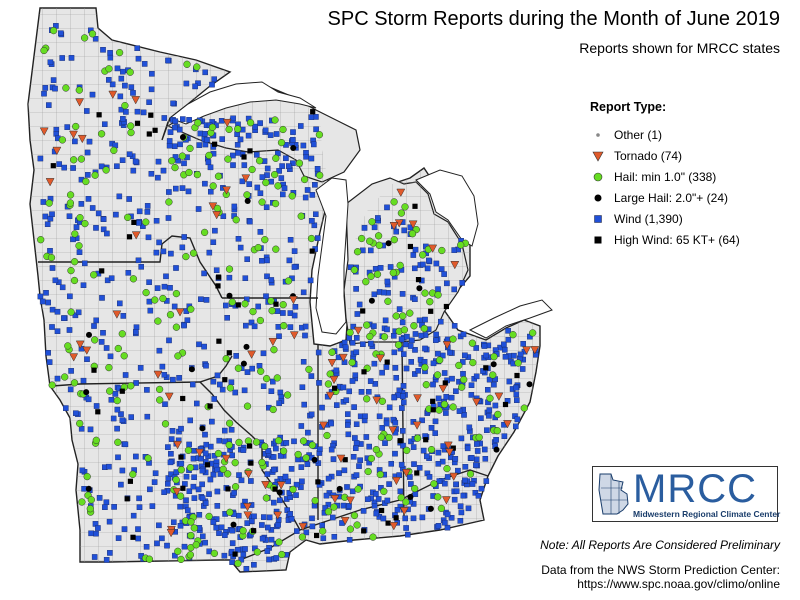 Image resolution: width=800 pixels, height=600 pixels. What do you see at coordinates (665, 197) in the screenshot?
I see `legend-item-large-hail: Large Hail: 2.0"+ (24)` at bounding box center [665, 197].